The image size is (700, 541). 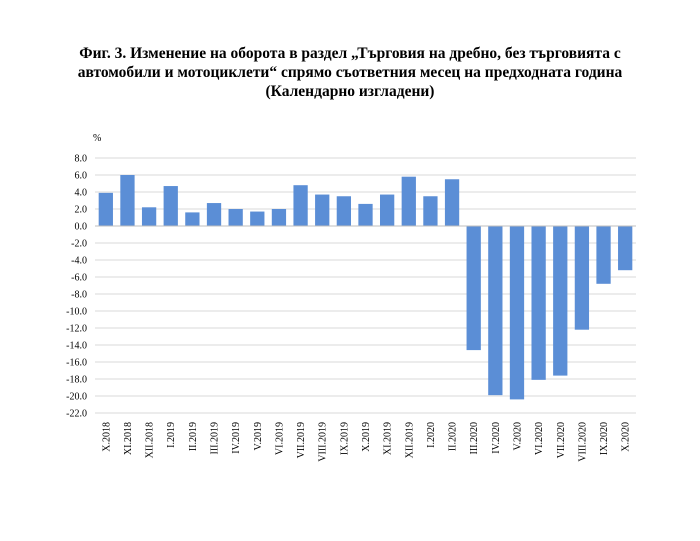 I want to click on x-tick-label: XII.2019, so click(x=409, y=440).